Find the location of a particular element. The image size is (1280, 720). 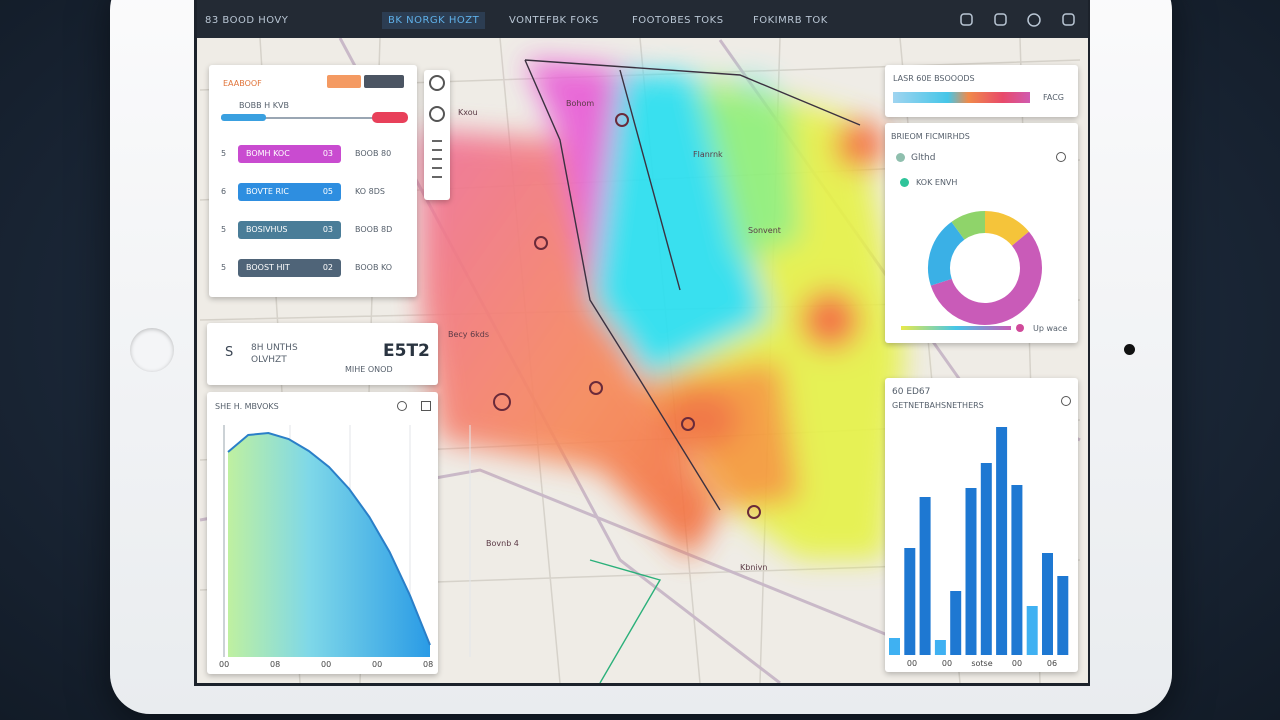

slider-label: BOBB H KVB is located at coordinates (264, 105).